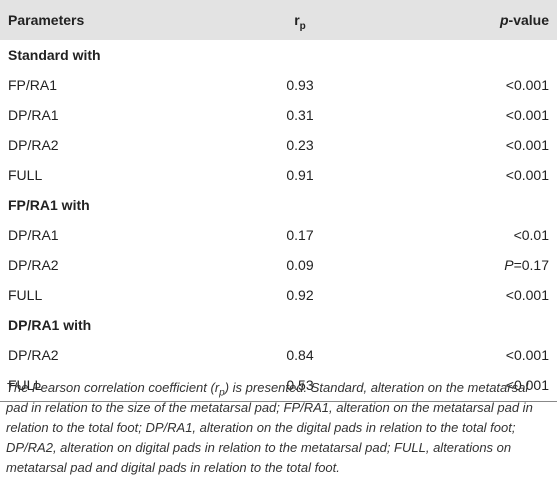 This screenshot has height=486, width=557. What do you see at coordinates (278, 145) in the screenshot?
I see `table-row: DP/RA2 0.23 <0.001` at bounding box center [278, 145].